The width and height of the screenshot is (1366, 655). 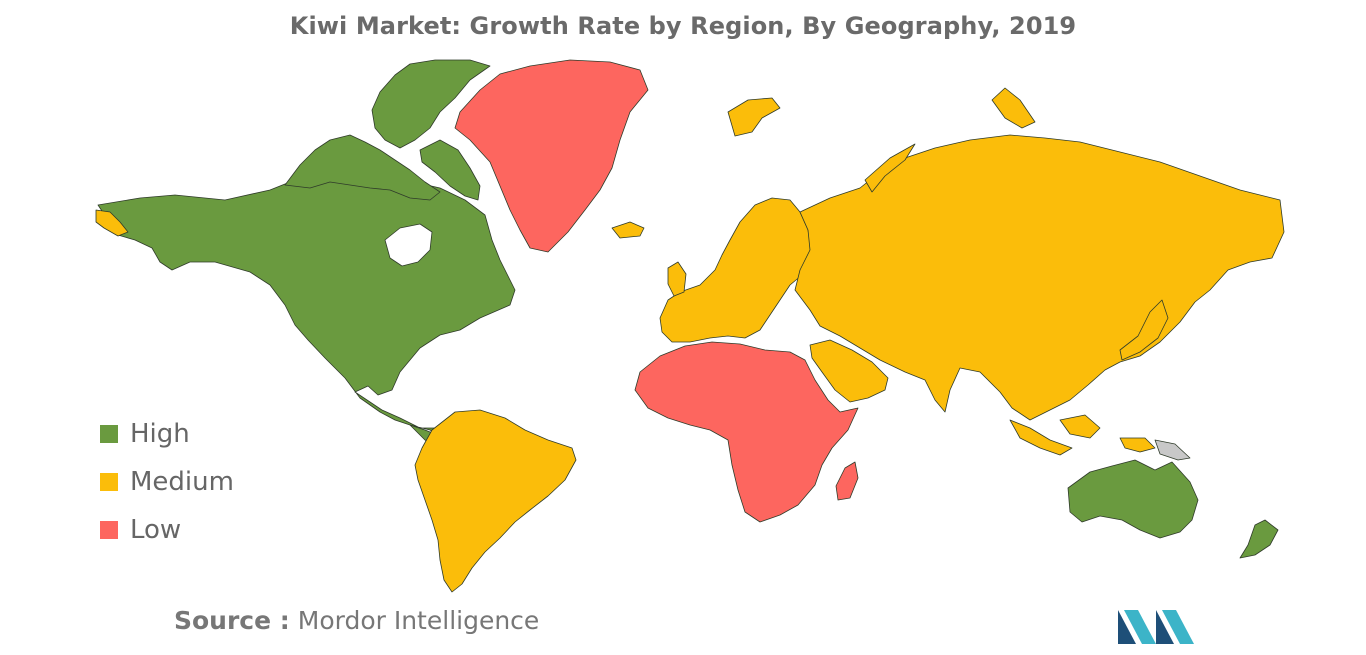 What do you see at coordinates (746, 432) in the screenshot?
I see `region-africa` at bounding box center [746, 432].